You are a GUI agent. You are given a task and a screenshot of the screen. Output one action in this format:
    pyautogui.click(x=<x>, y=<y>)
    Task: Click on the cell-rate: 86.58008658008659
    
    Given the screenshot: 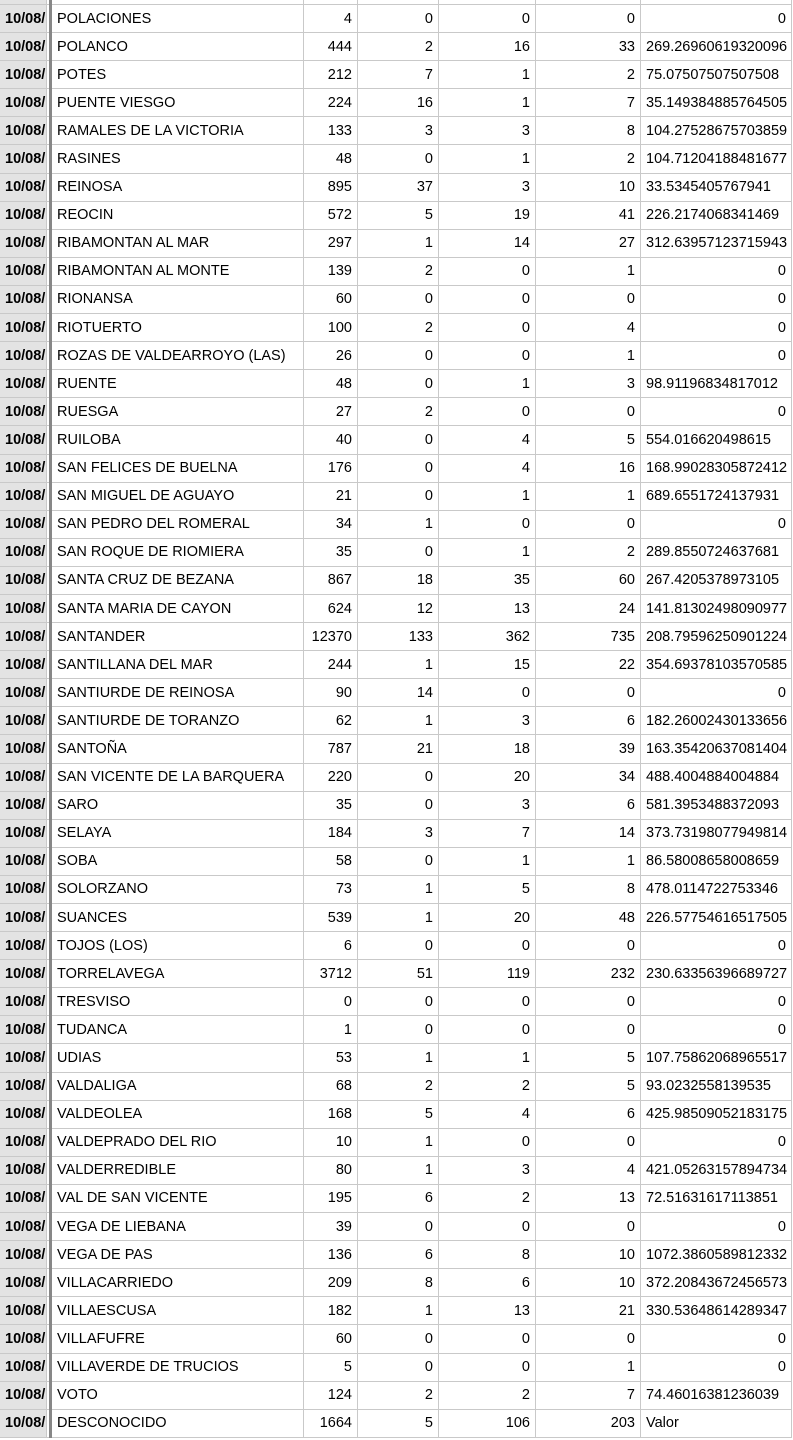 What is the action you would take?
    pyautogui.click(x=716, y=861)
    